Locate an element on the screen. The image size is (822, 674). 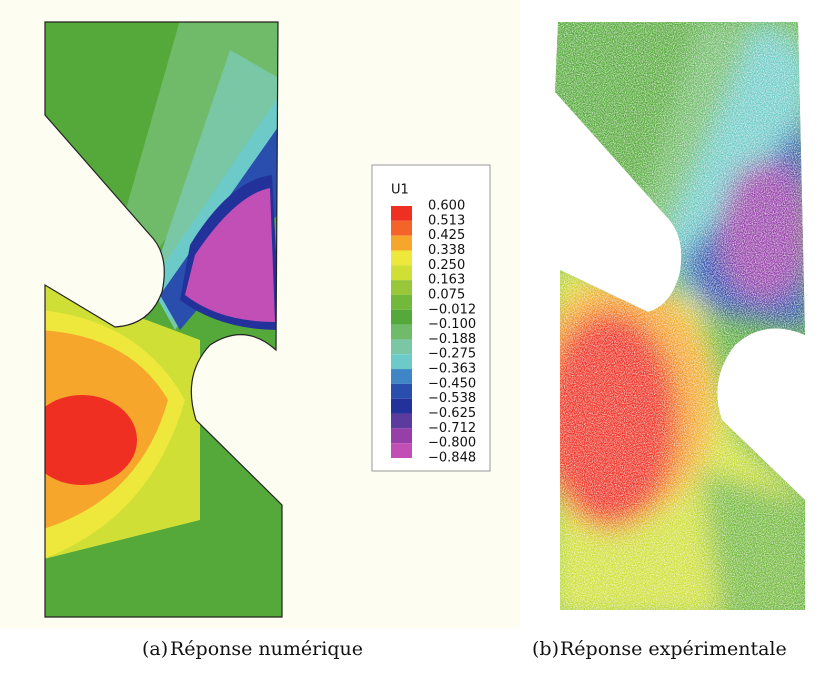
legend-label: −0.188 is located at coordinates (452, 339).